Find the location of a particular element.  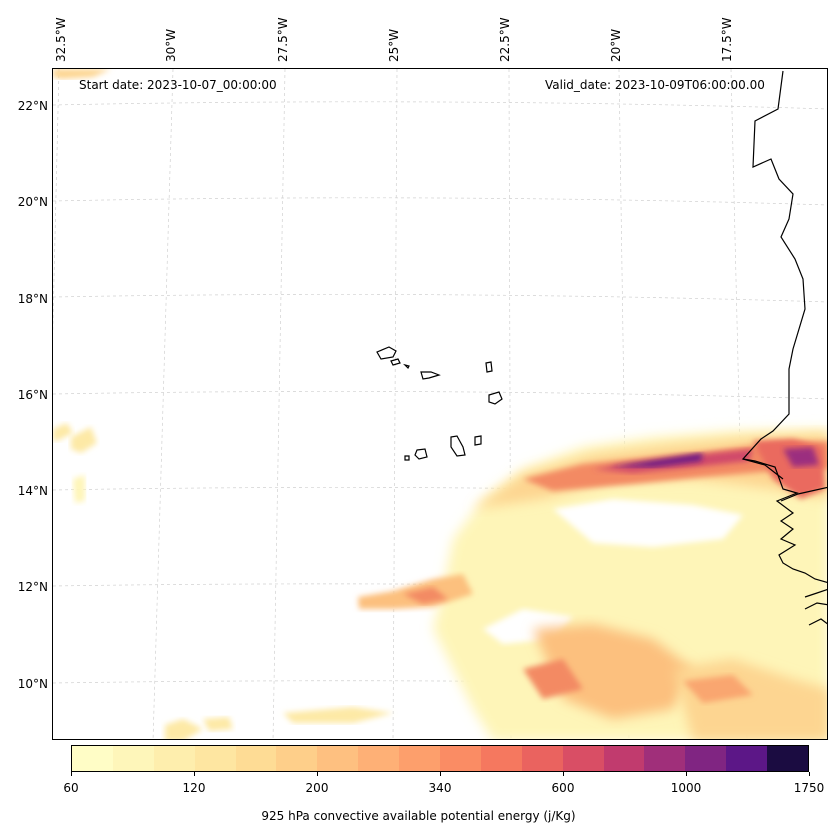

colorbar-tick-label: 60 is located at coordinates (71, 788).